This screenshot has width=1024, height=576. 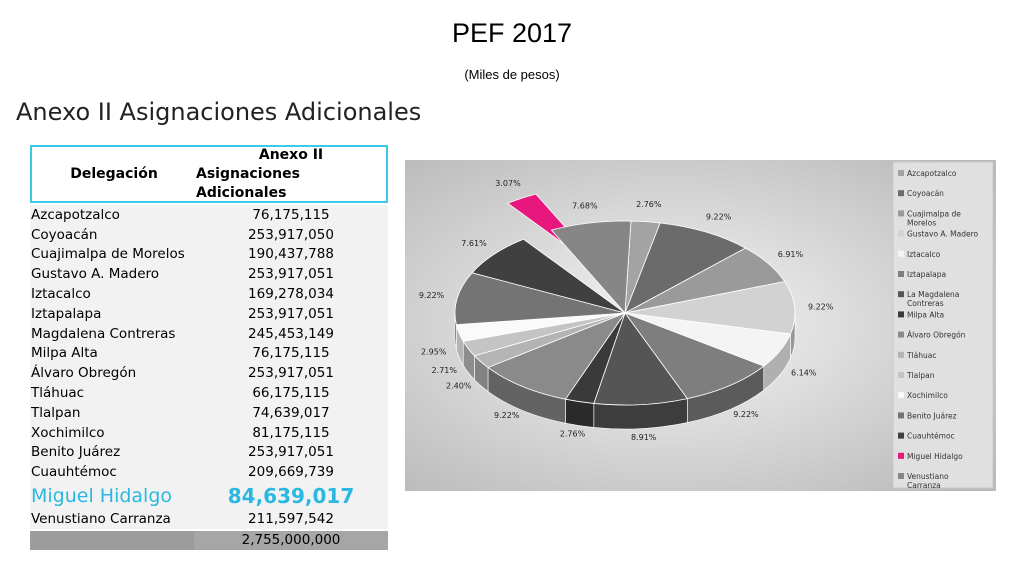 I want to click on delegacion-name: Iztapalapa, so click(x=66, y=313).